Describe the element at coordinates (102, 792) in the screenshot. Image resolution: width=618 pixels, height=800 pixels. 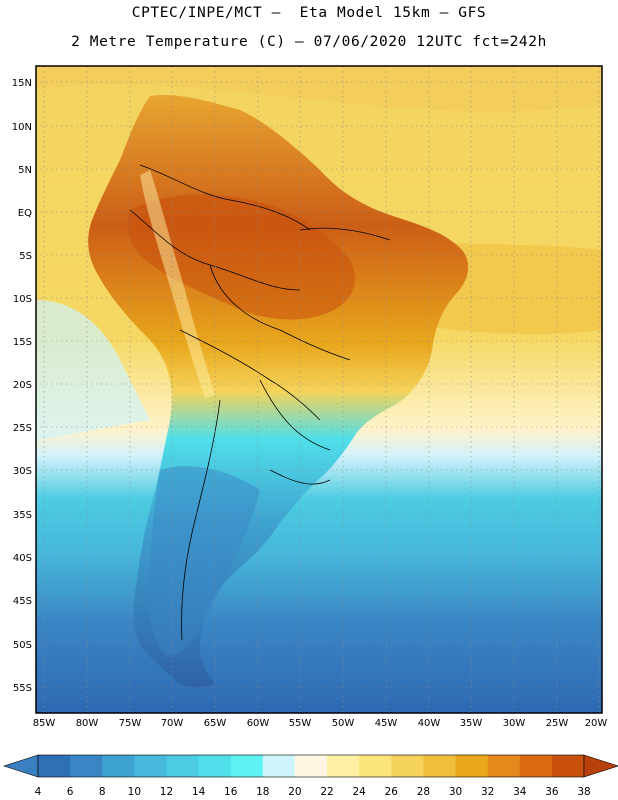
I see `colorbar-label: 8` at that location.